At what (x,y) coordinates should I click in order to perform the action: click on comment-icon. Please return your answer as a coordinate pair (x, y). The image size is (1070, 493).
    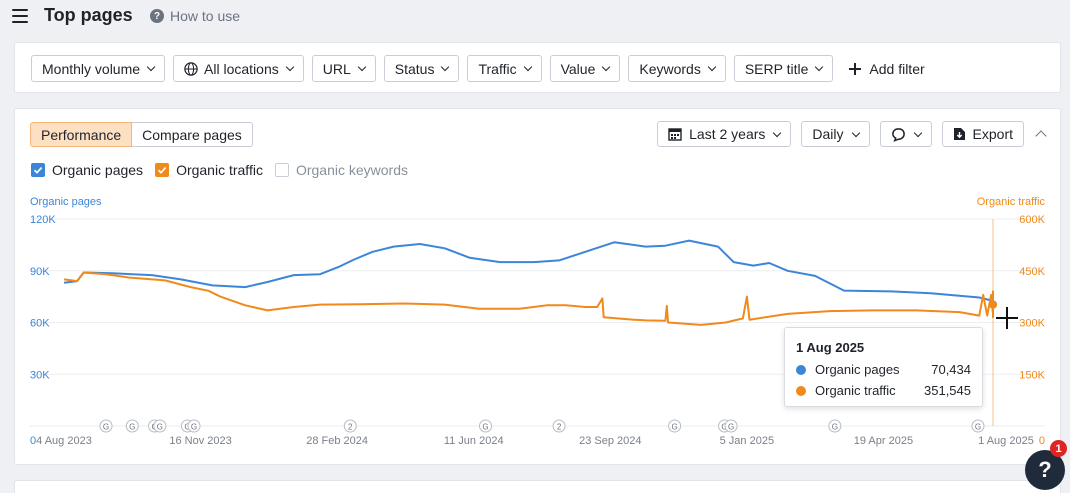
    Looking at the image, I should click on (898, 134).